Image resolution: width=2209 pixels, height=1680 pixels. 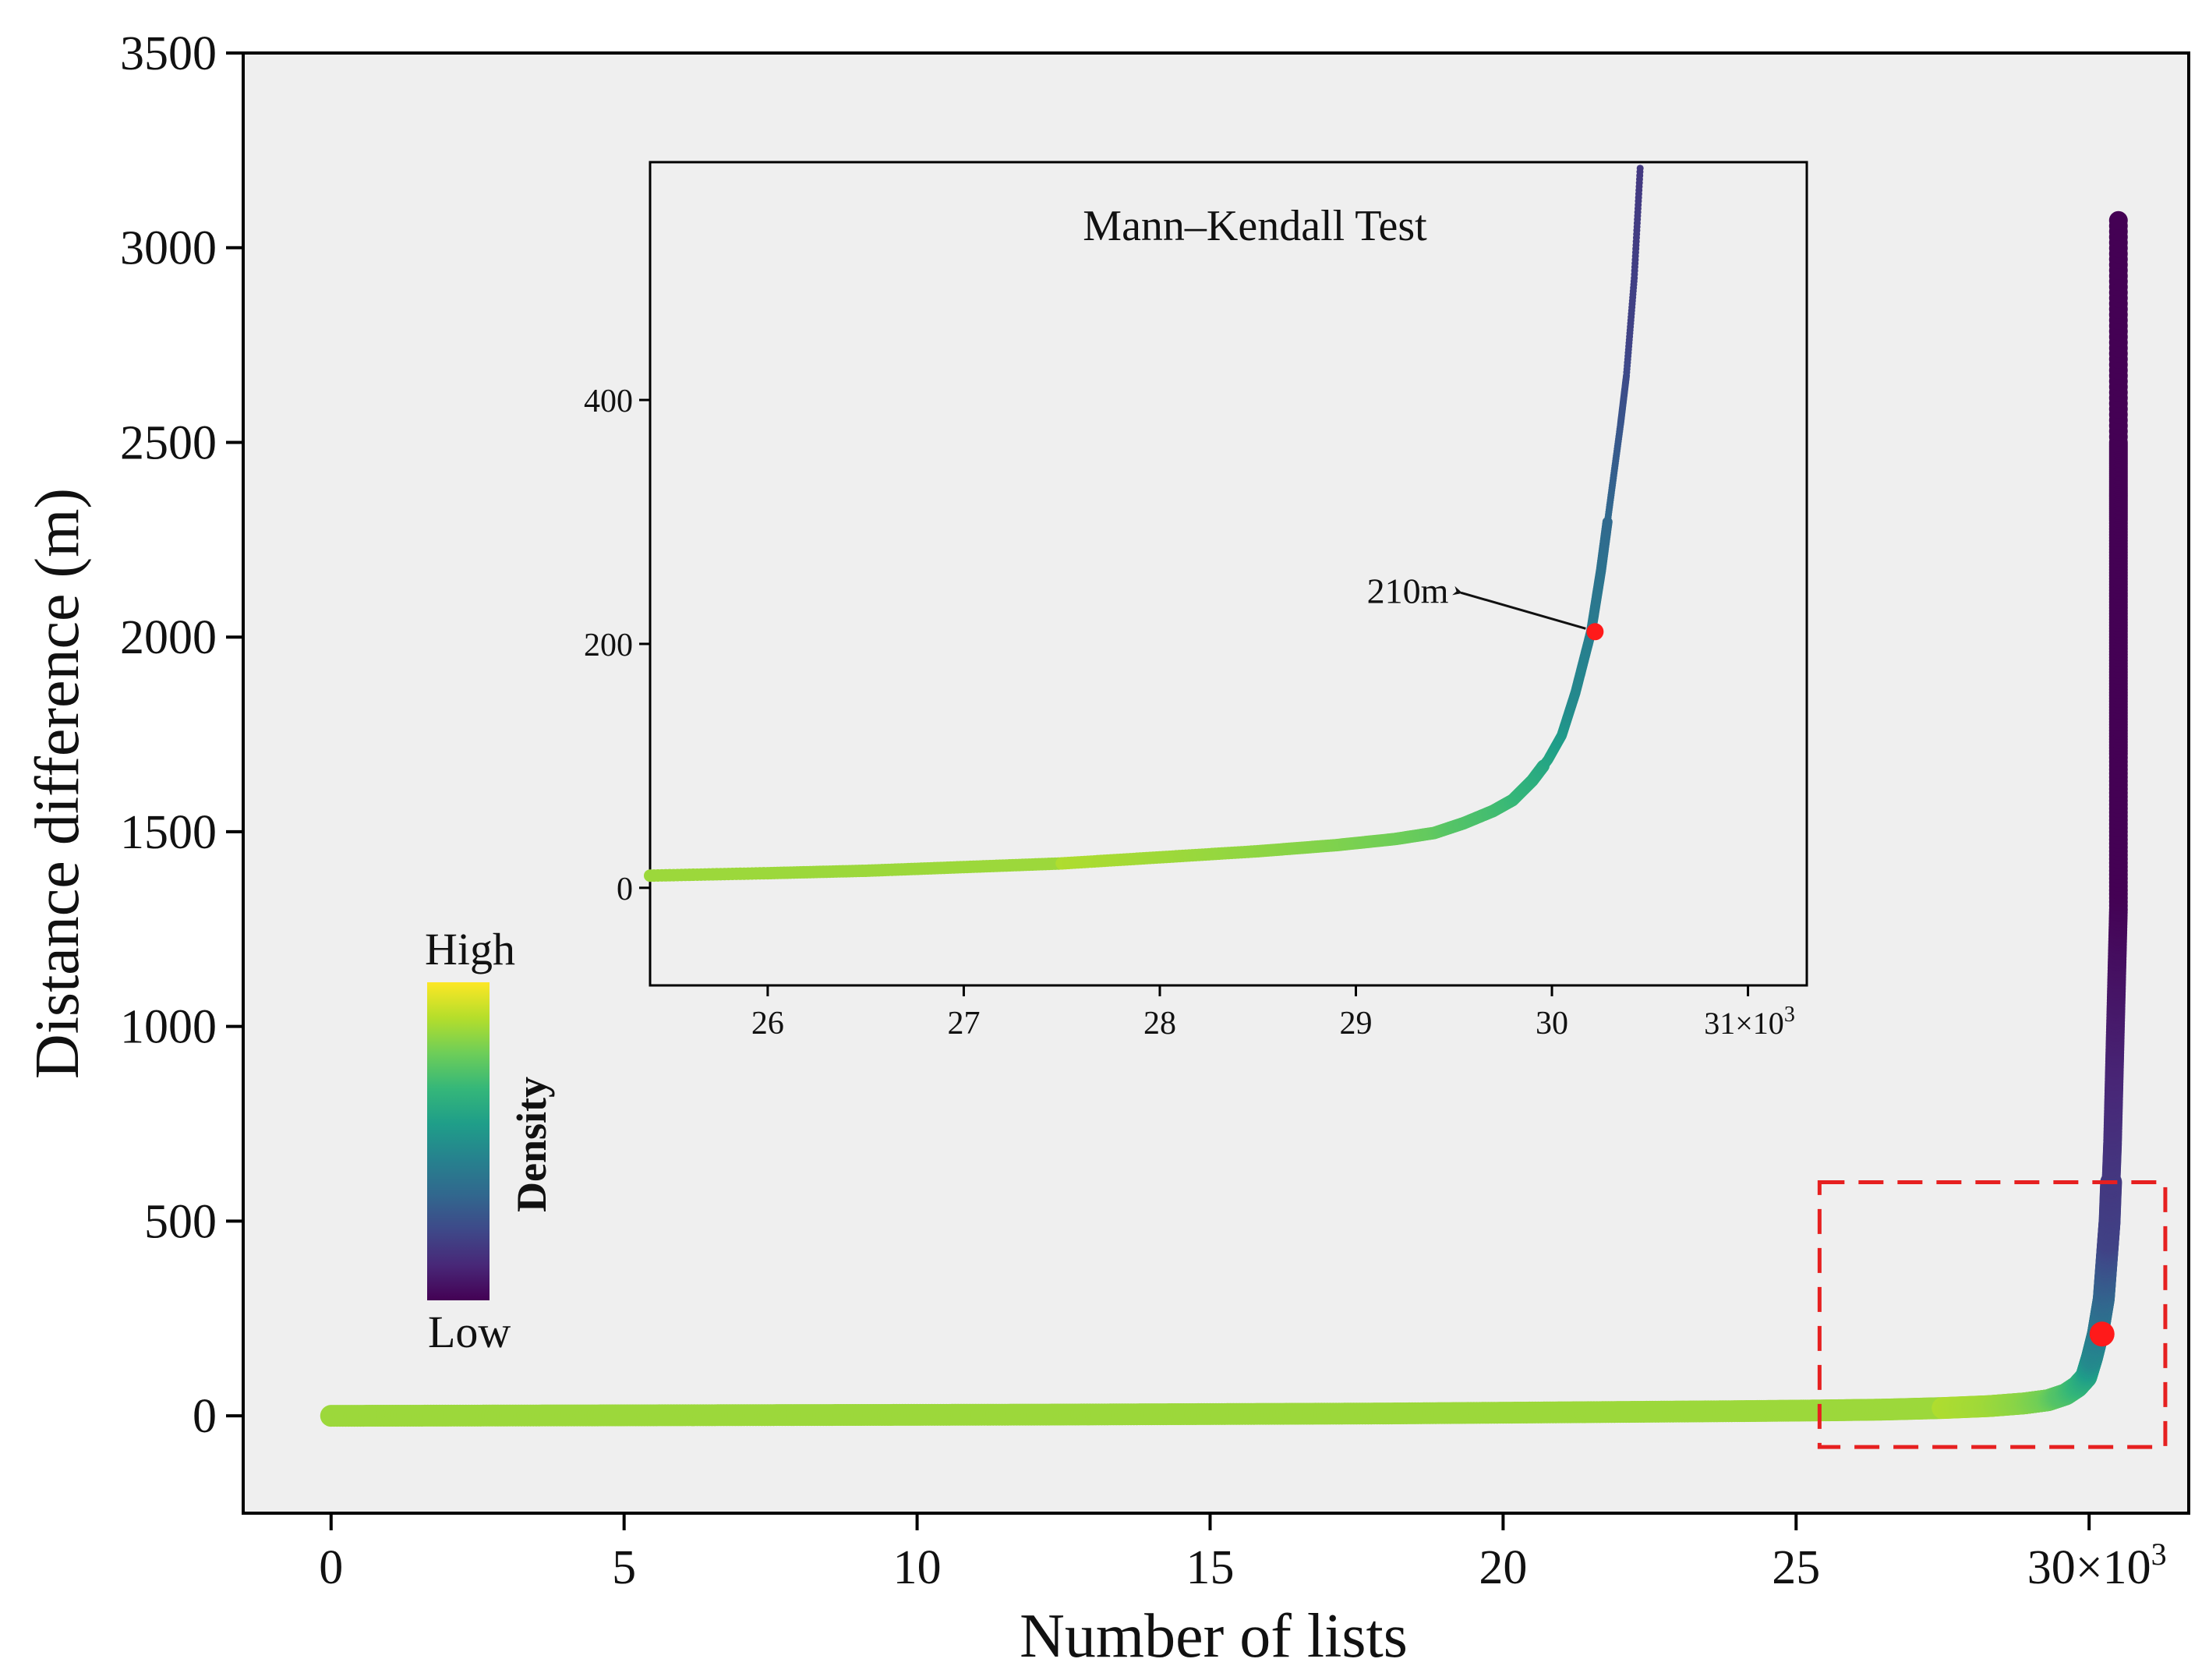 What do you see at coordinates (1355, 1024) in the screenshot?
I see `inset-x-tick-label: 29` at bounding box center [1355, 1024].